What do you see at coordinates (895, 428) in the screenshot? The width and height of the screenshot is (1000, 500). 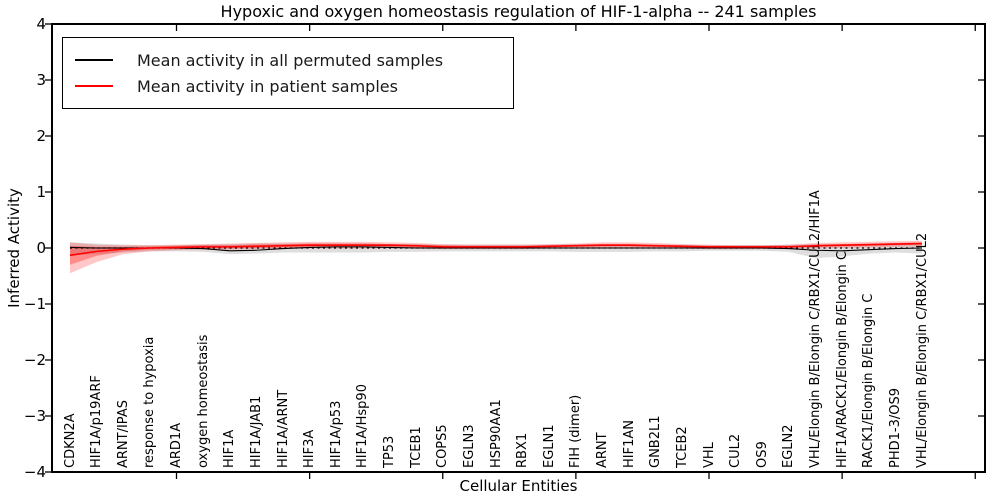 I see `category-label: PHD1-3/OS9` at bounding box center [895, 428].